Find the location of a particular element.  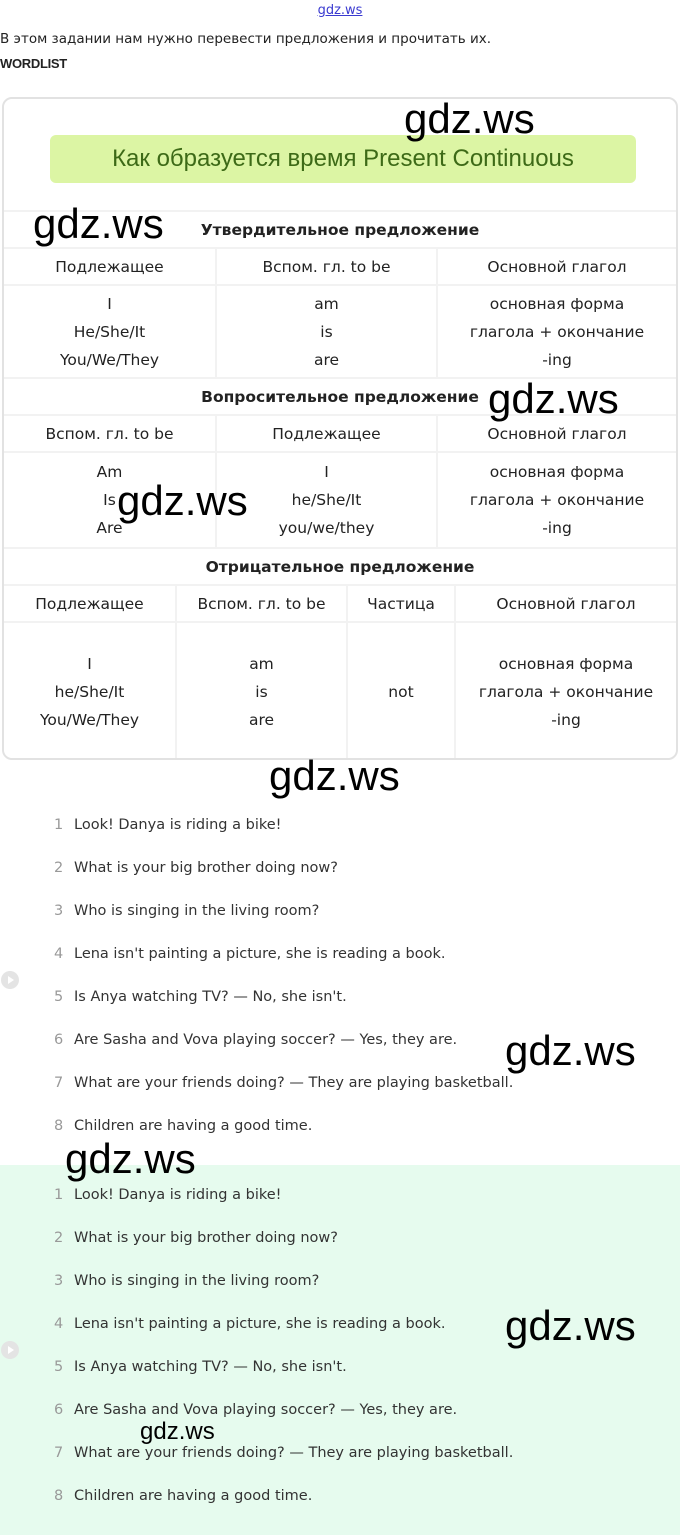

table-cell: основная форма глагола + окончание -ing is located at coordinates (557, 331).